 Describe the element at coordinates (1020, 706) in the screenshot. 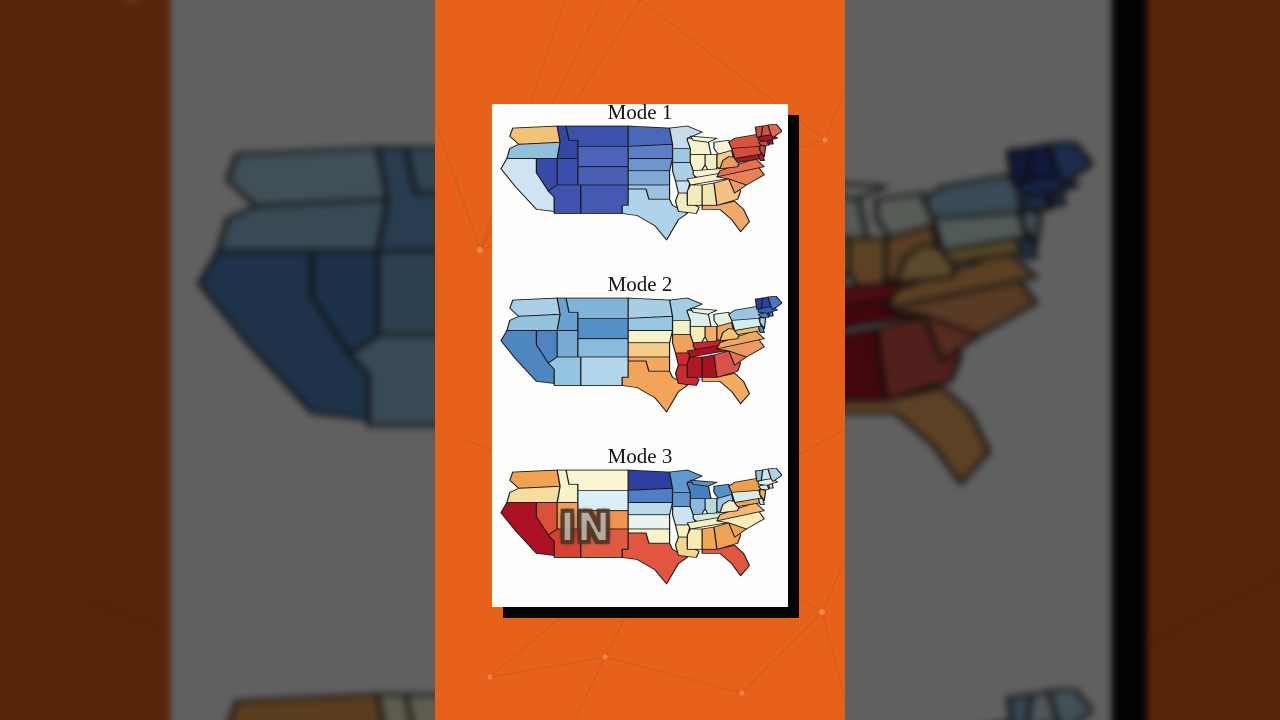

I see `state-vt` at that location.